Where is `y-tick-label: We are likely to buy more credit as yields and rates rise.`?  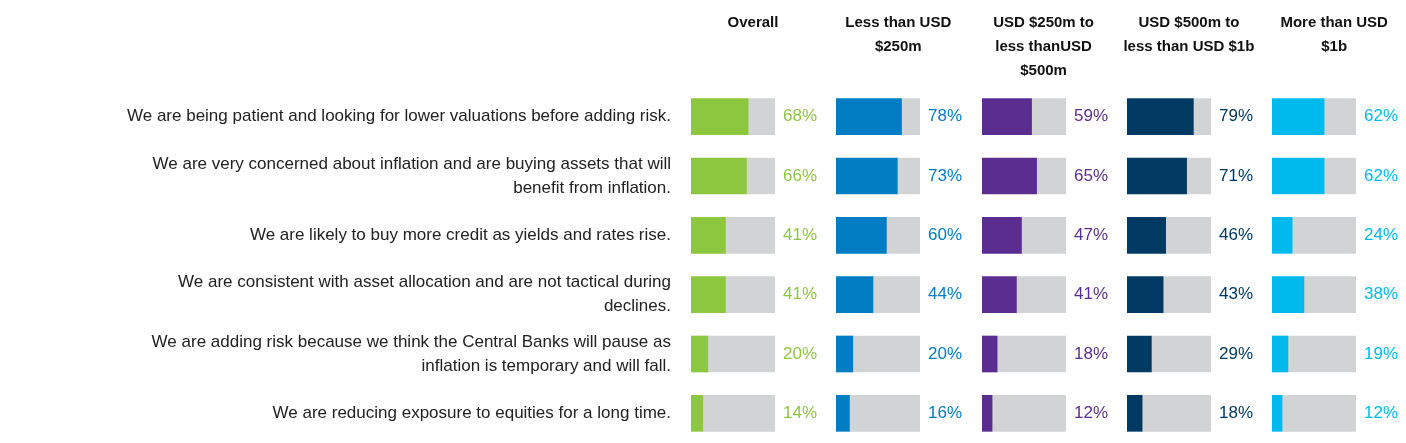
y-tick-label: We are likely to buy more credit as yields and rates rise. is located at coordinates (460, 235).